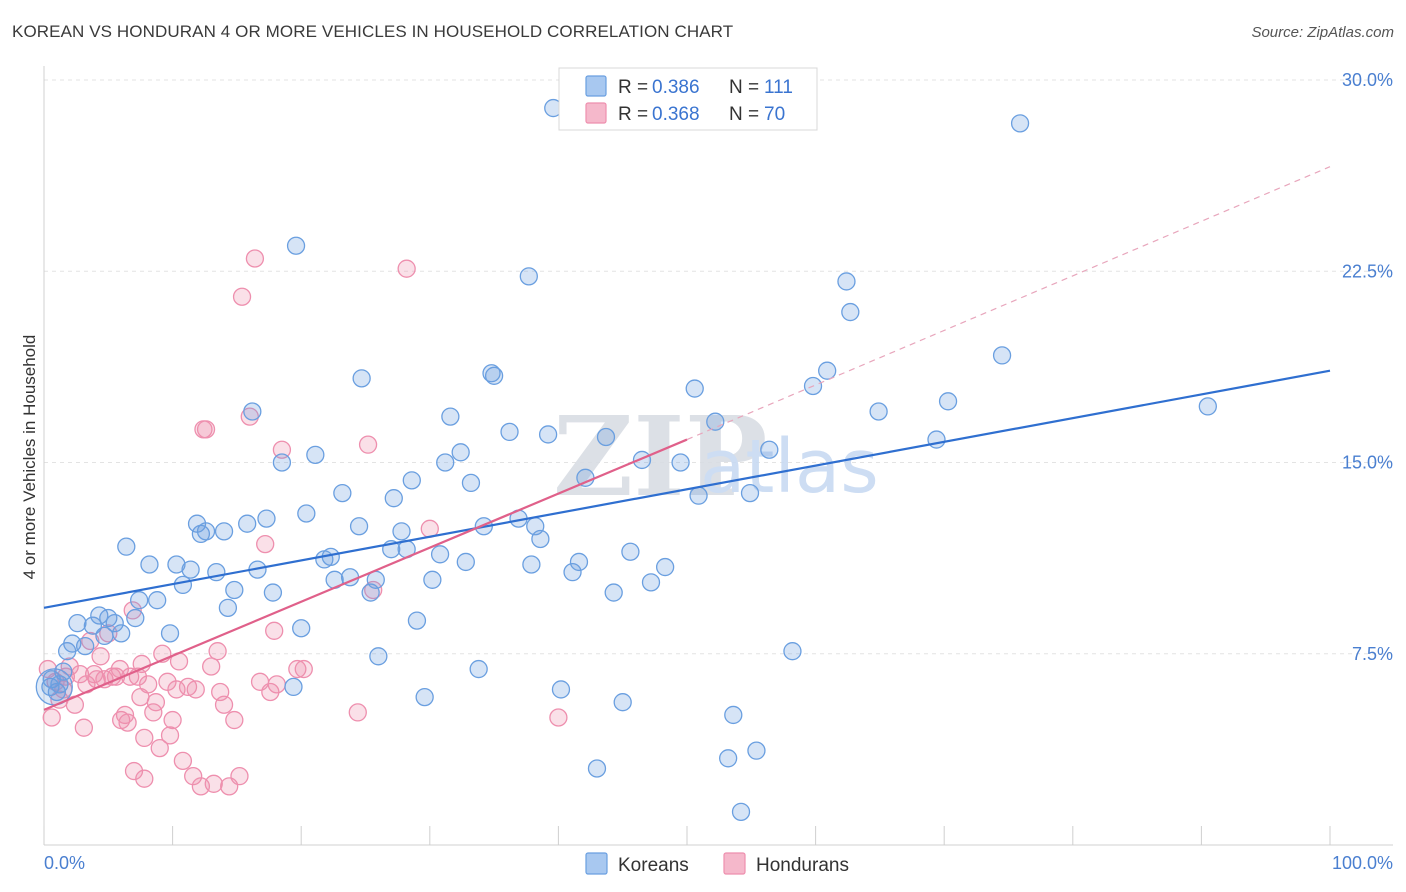 The height and width of the screenshot is (892, 1406). What do you see at coordinates (676, 87) in the screenshot?
I see `legend-r-value-koreans: 0.386` at bounding box center [676, 87].